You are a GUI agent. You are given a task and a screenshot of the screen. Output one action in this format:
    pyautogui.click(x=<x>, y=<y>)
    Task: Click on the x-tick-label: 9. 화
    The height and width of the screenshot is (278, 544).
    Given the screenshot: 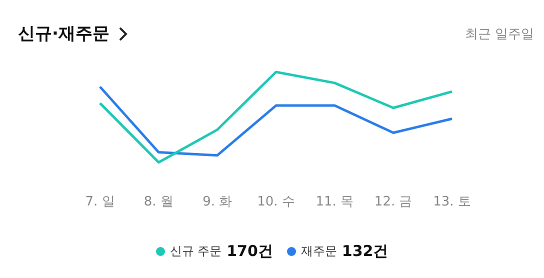 What is the action you would take?
    pyautogui.click(x=217, y=202)
    